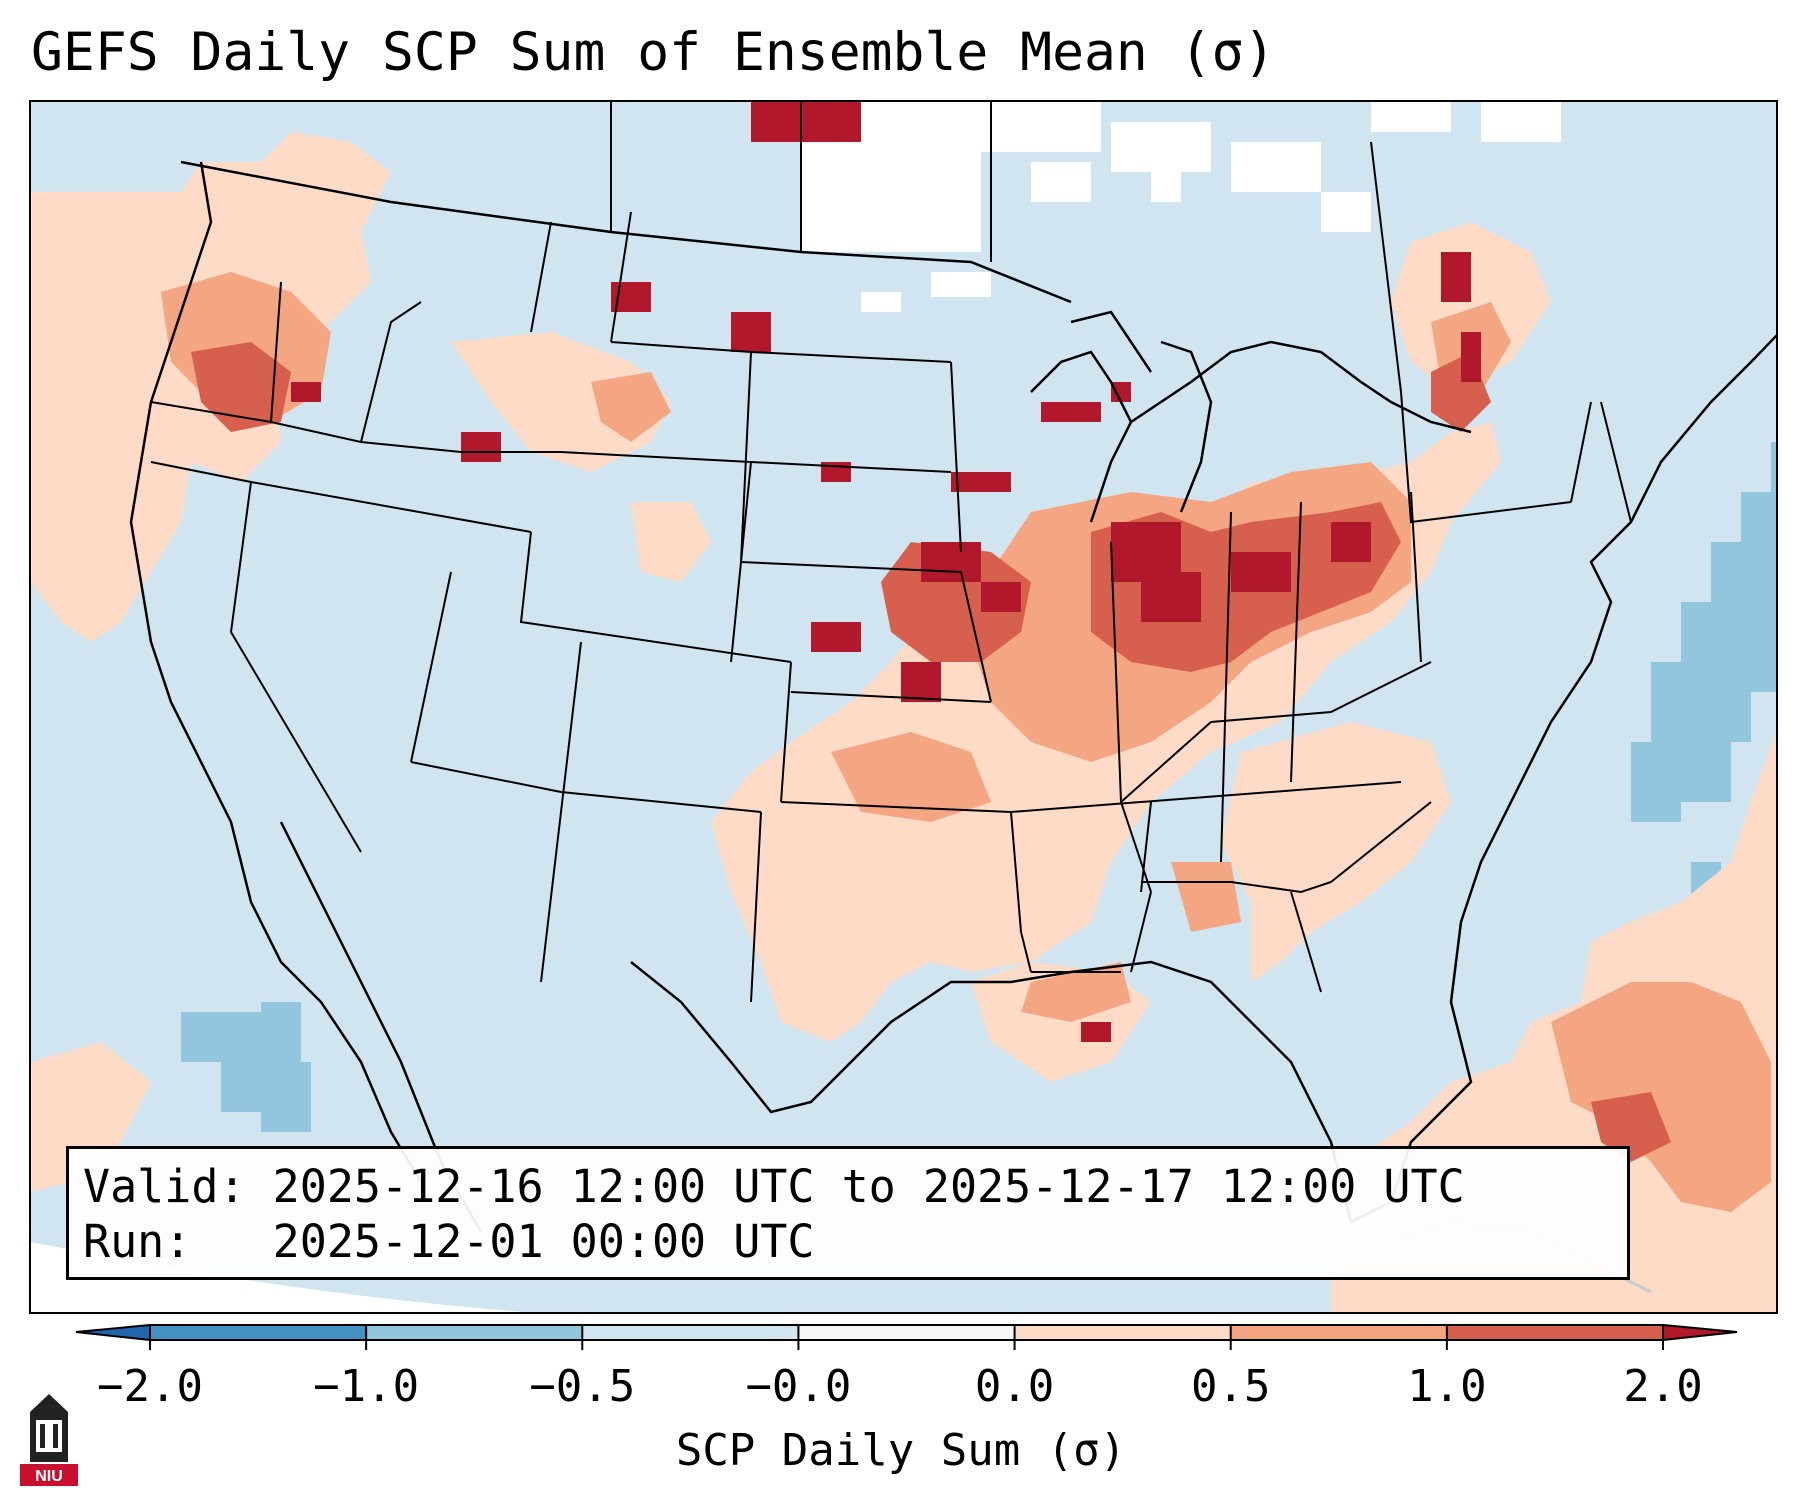  I want to click on colorbar-tick-label: −2.0, so click(150, 1386).